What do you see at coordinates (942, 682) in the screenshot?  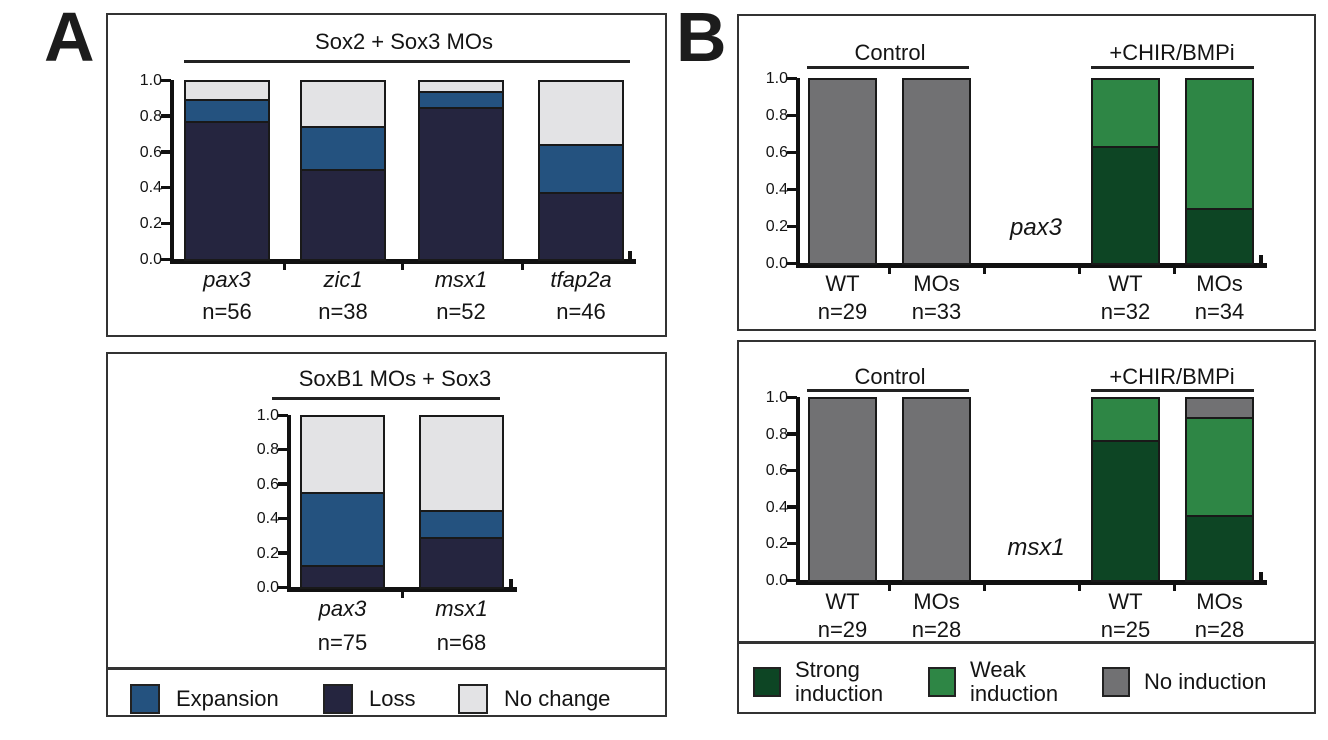 I see `weak-induction-swatch-icon` at bounding box center [942, 682].